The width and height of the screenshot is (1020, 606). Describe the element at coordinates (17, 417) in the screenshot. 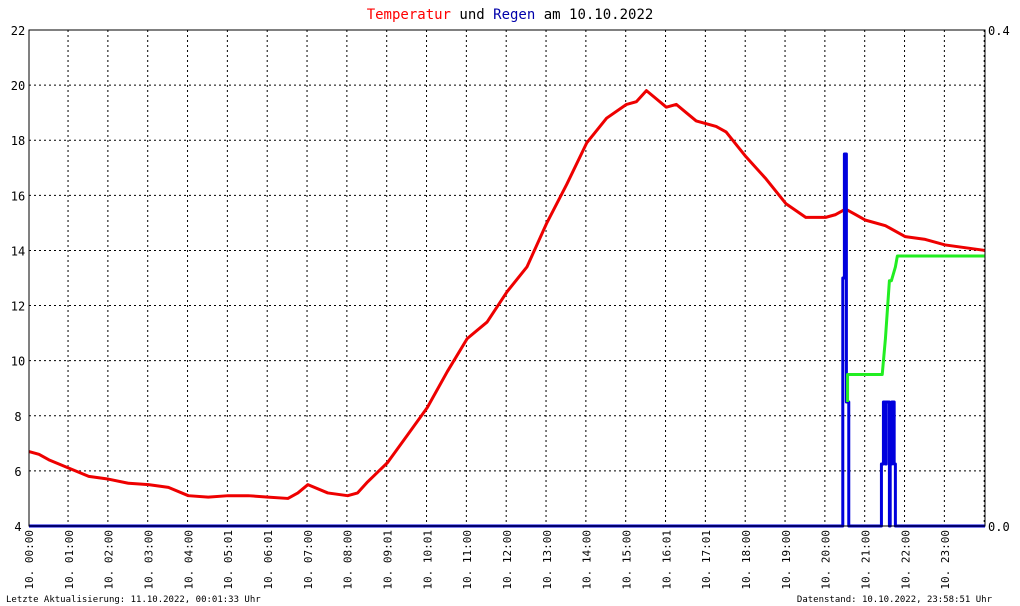

I see `y-left-tick-8: 8` at that location.